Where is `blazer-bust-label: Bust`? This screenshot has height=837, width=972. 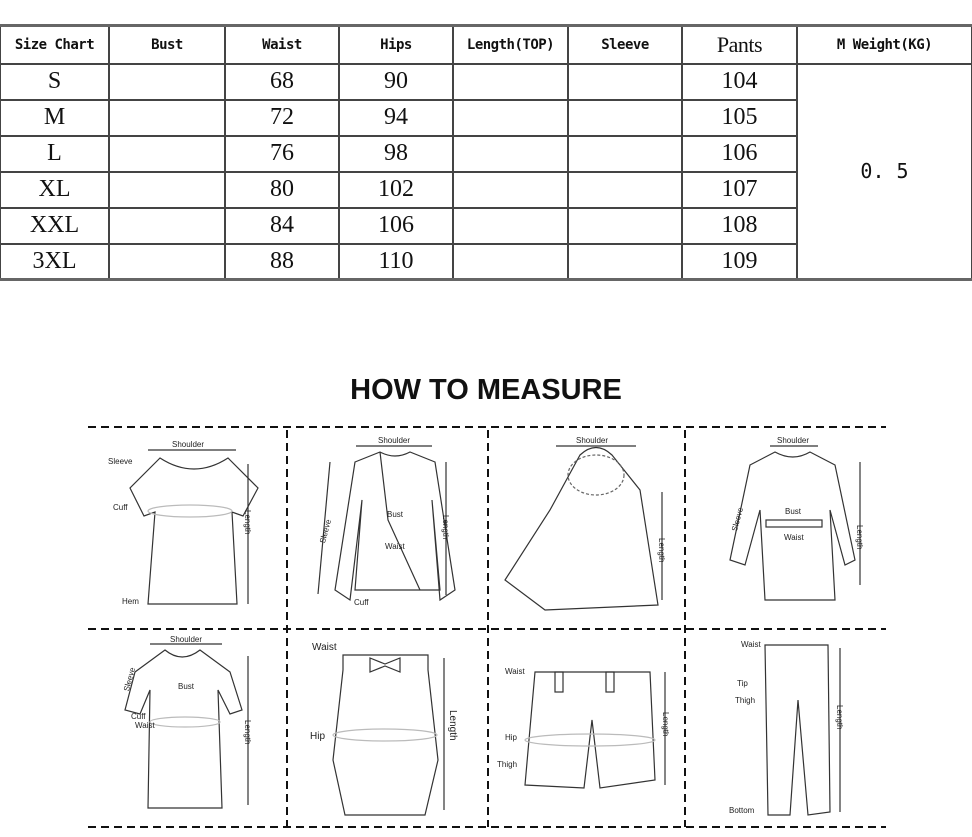
blazer-bust-label: Bust is located at coordinates (395, 514).